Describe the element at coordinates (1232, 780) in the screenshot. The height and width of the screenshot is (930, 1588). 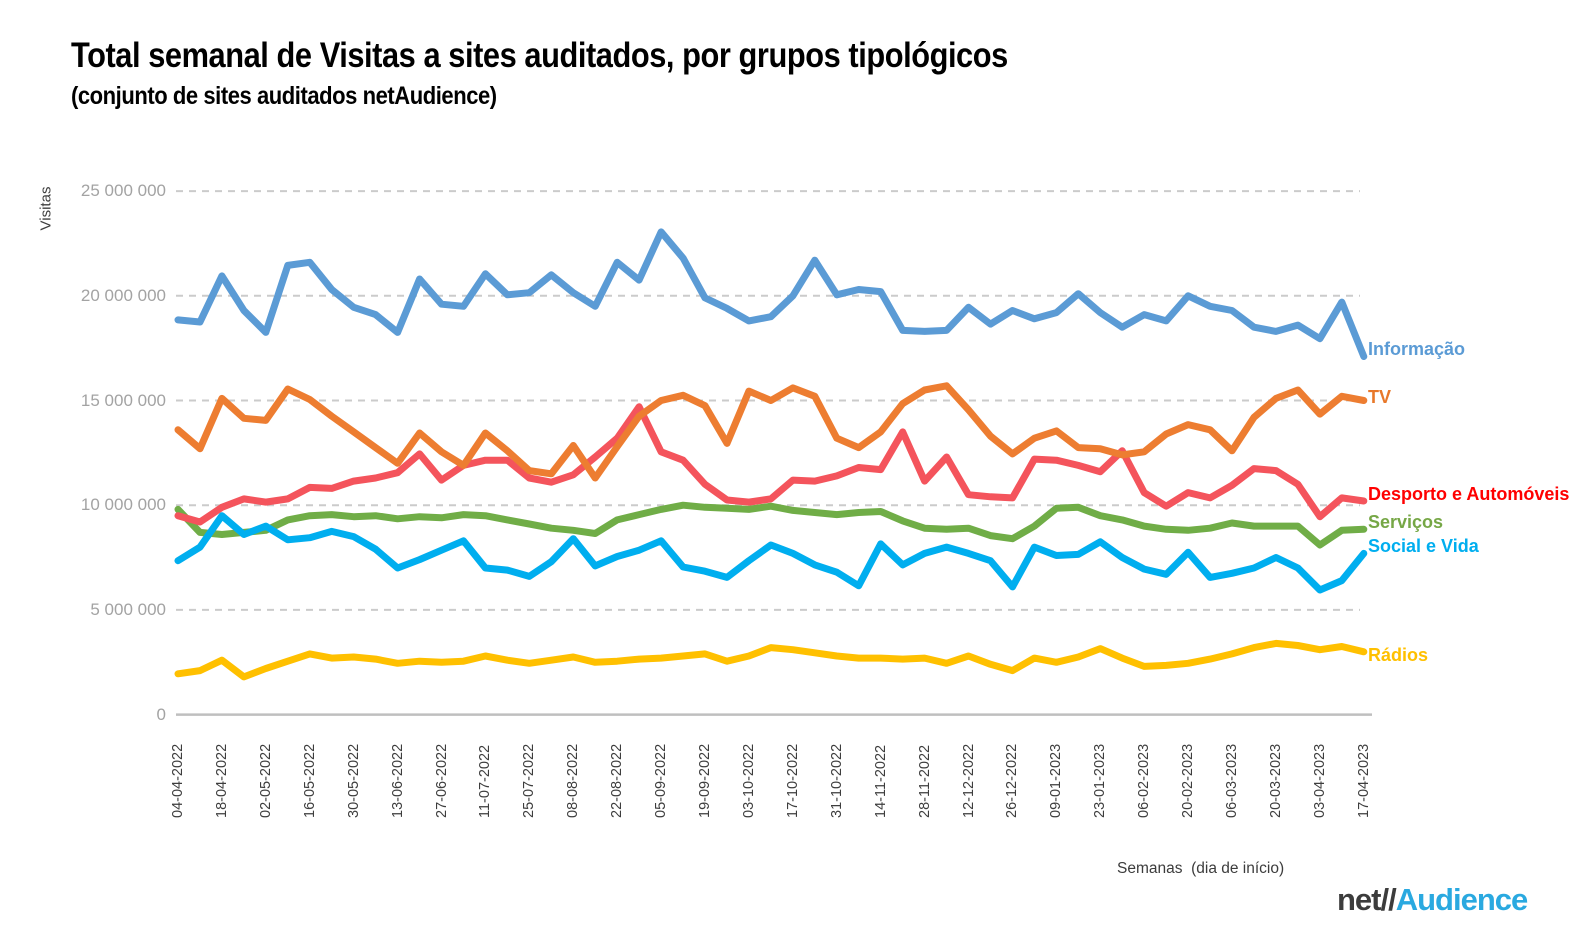
I see `x-tick-label-06-03-2023: 06-03-2023` at that location.